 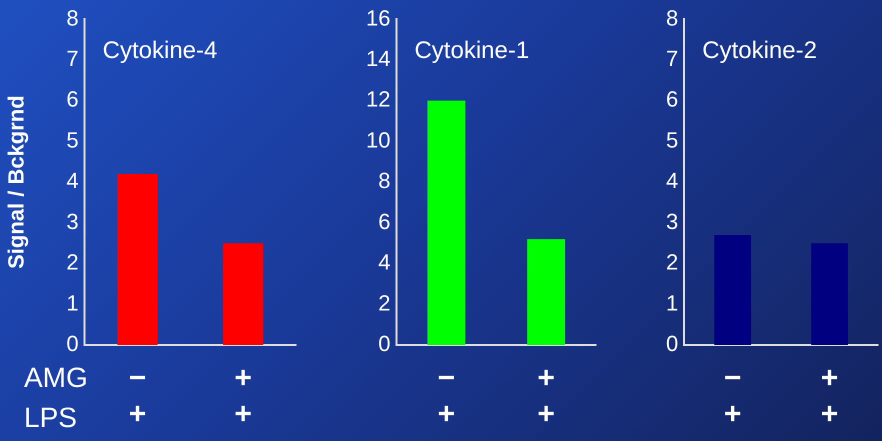 What do you see at coordinates (759, 50) in the screenshot?
I see `text: Cytokine-2` at bounding box center [759, 50].